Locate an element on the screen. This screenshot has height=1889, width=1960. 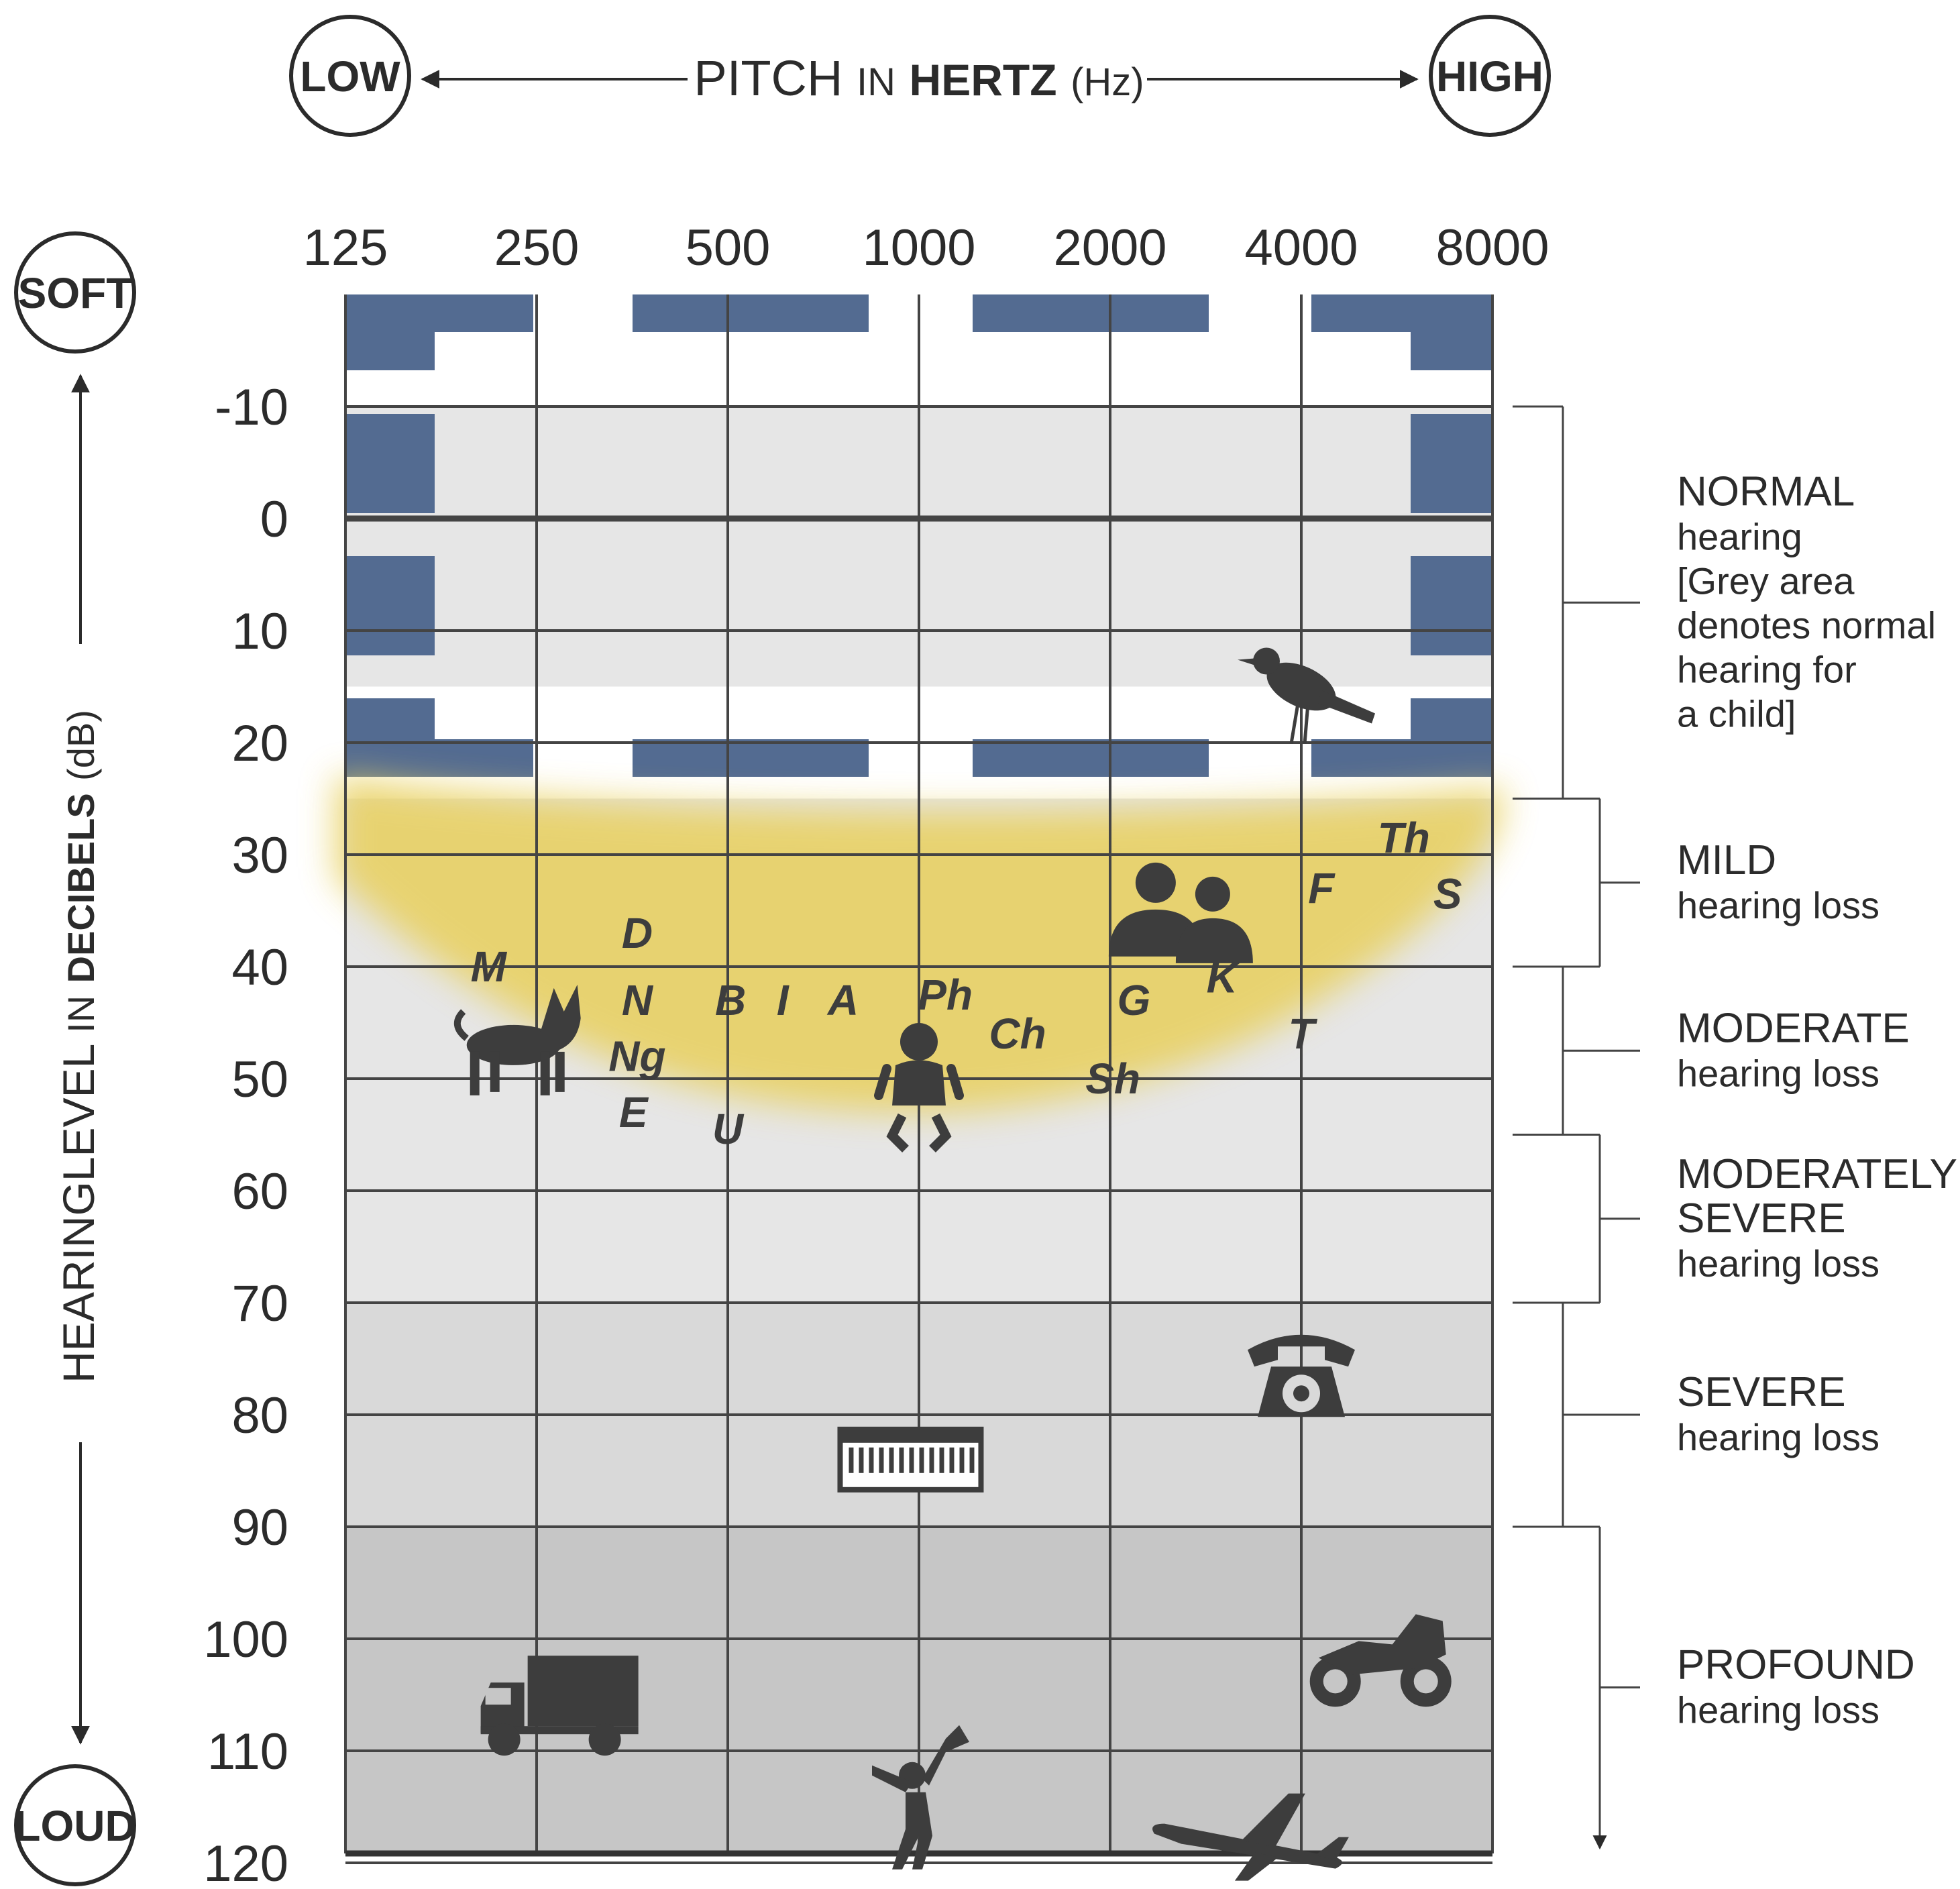
speech-sound-label: U is located at coordinates (729, 1129).